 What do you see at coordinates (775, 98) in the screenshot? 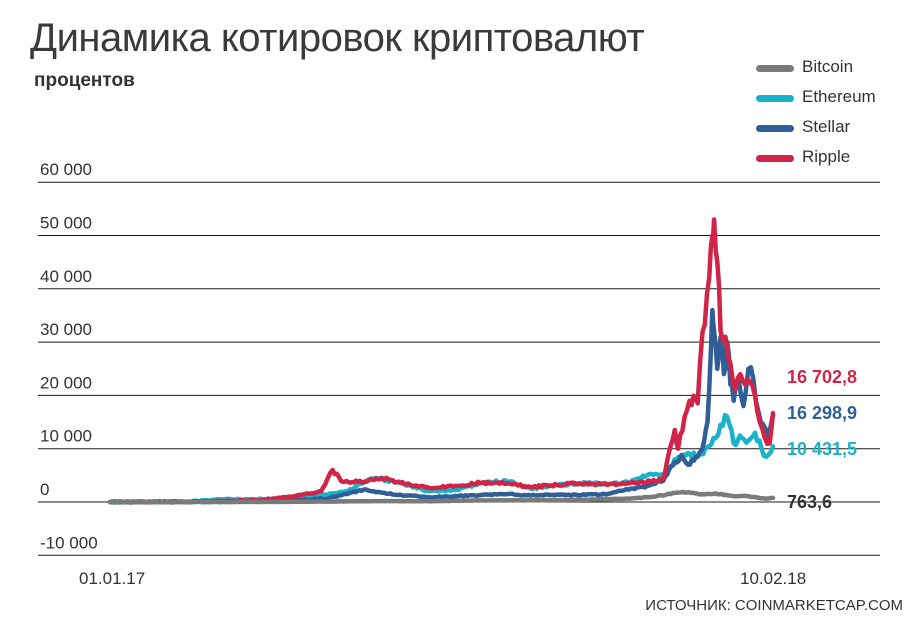
I see `legend-swatch-ethereum` at bounding box center [775, 98].